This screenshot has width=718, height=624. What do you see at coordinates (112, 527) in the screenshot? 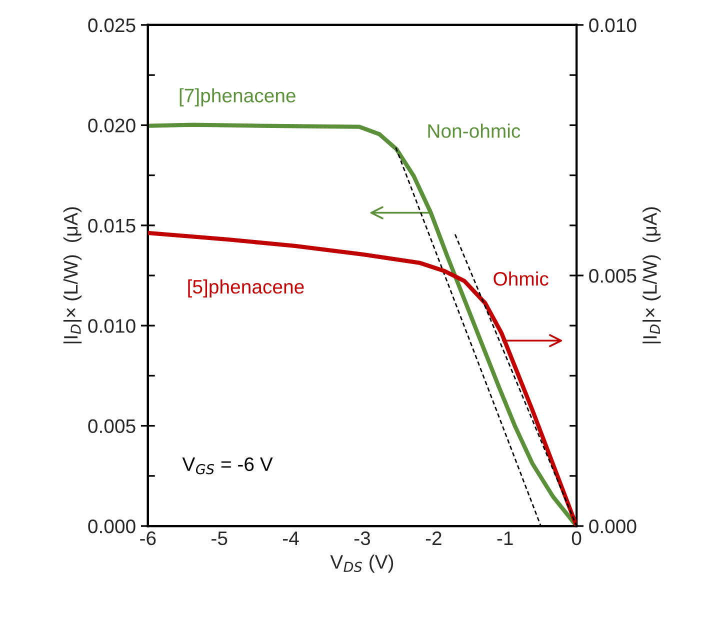
I see `y-tick-label: 0.000` at bounding box center [112, 527].